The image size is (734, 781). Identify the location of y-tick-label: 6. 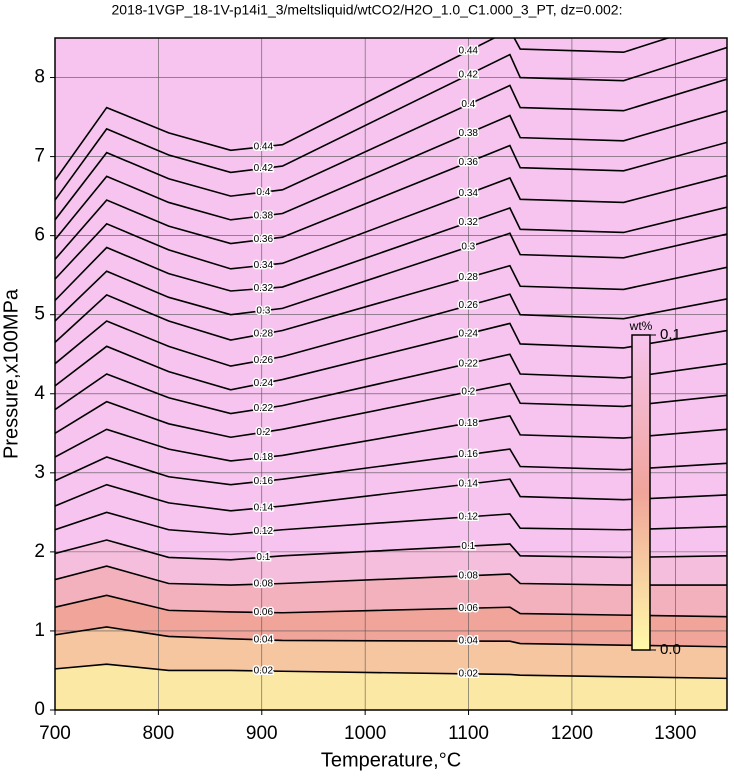
(39, 235).